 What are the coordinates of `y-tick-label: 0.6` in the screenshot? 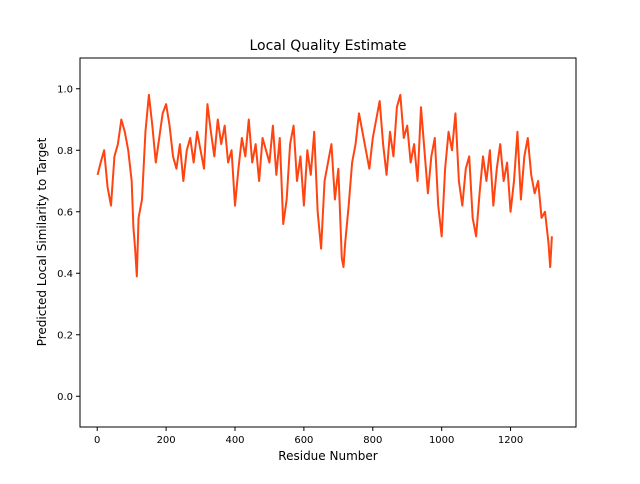 It's located at (65, 212).